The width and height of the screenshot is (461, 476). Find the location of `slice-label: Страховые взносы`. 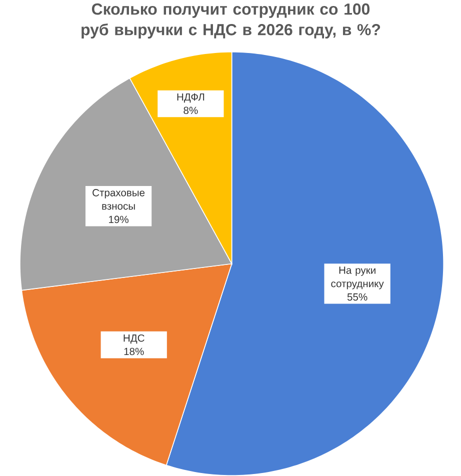

slice-label: Страховые взносы is located at coordinates (118, 199).